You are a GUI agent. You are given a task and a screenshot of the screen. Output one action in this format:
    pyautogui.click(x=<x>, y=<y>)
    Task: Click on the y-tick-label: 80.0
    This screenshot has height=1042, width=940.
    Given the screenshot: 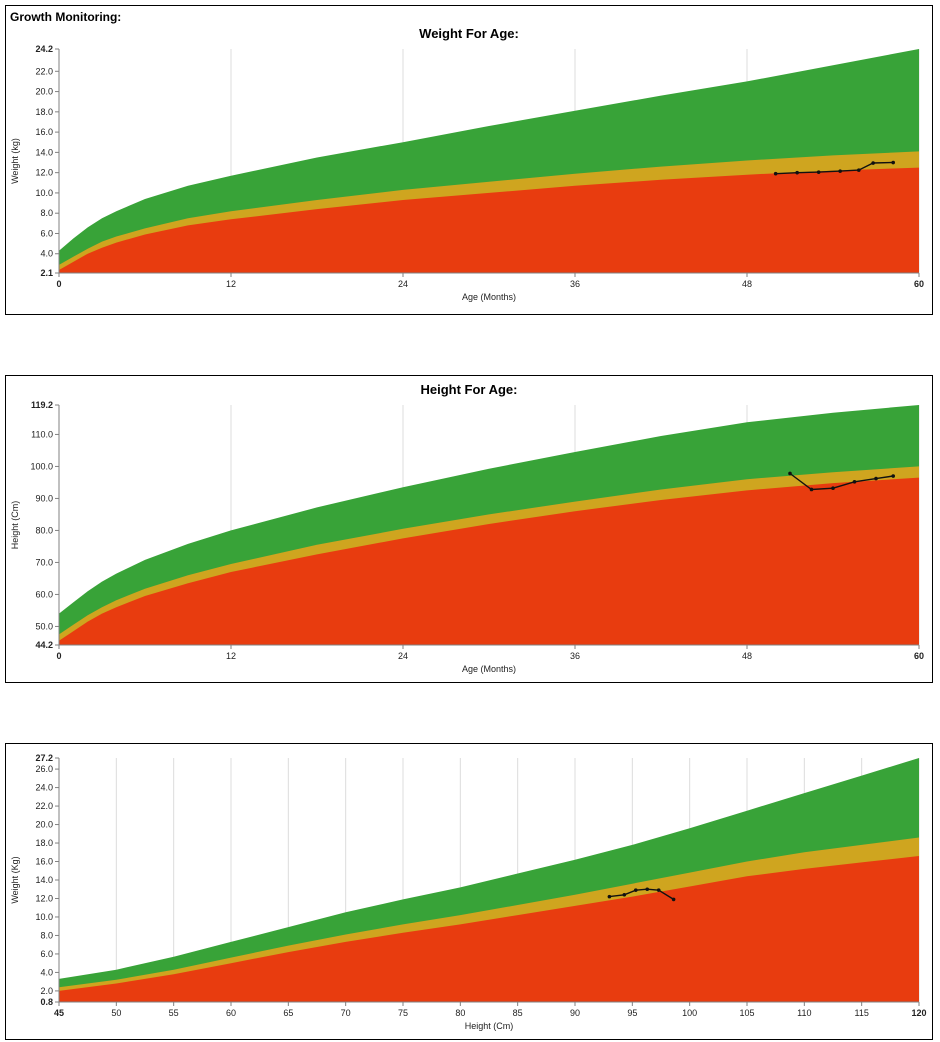 What is the action you would take?
    pyautogui.click(x=44, y=530)
    